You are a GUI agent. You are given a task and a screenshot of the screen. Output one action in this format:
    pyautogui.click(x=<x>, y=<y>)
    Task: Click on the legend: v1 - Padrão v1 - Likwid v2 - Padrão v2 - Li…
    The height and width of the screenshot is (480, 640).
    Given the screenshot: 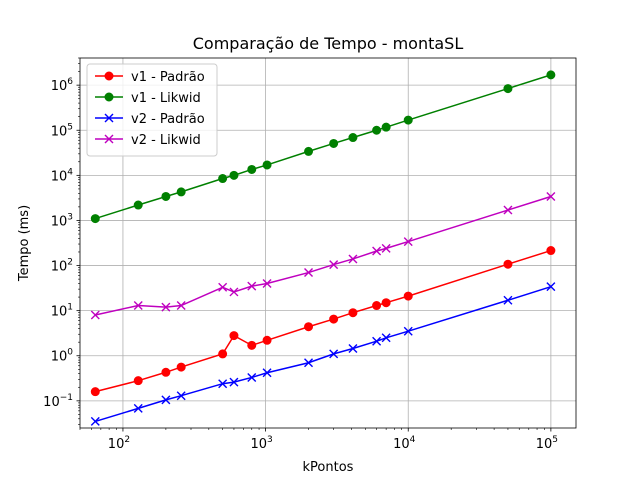 What is the action you would take?
    pyautogui.click(x=152, y=110)
    